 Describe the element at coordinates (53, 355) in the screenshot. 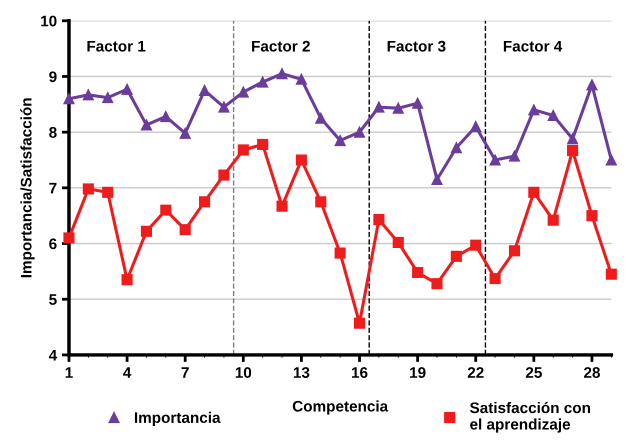

I see `y-tick-label: 4` at that location.